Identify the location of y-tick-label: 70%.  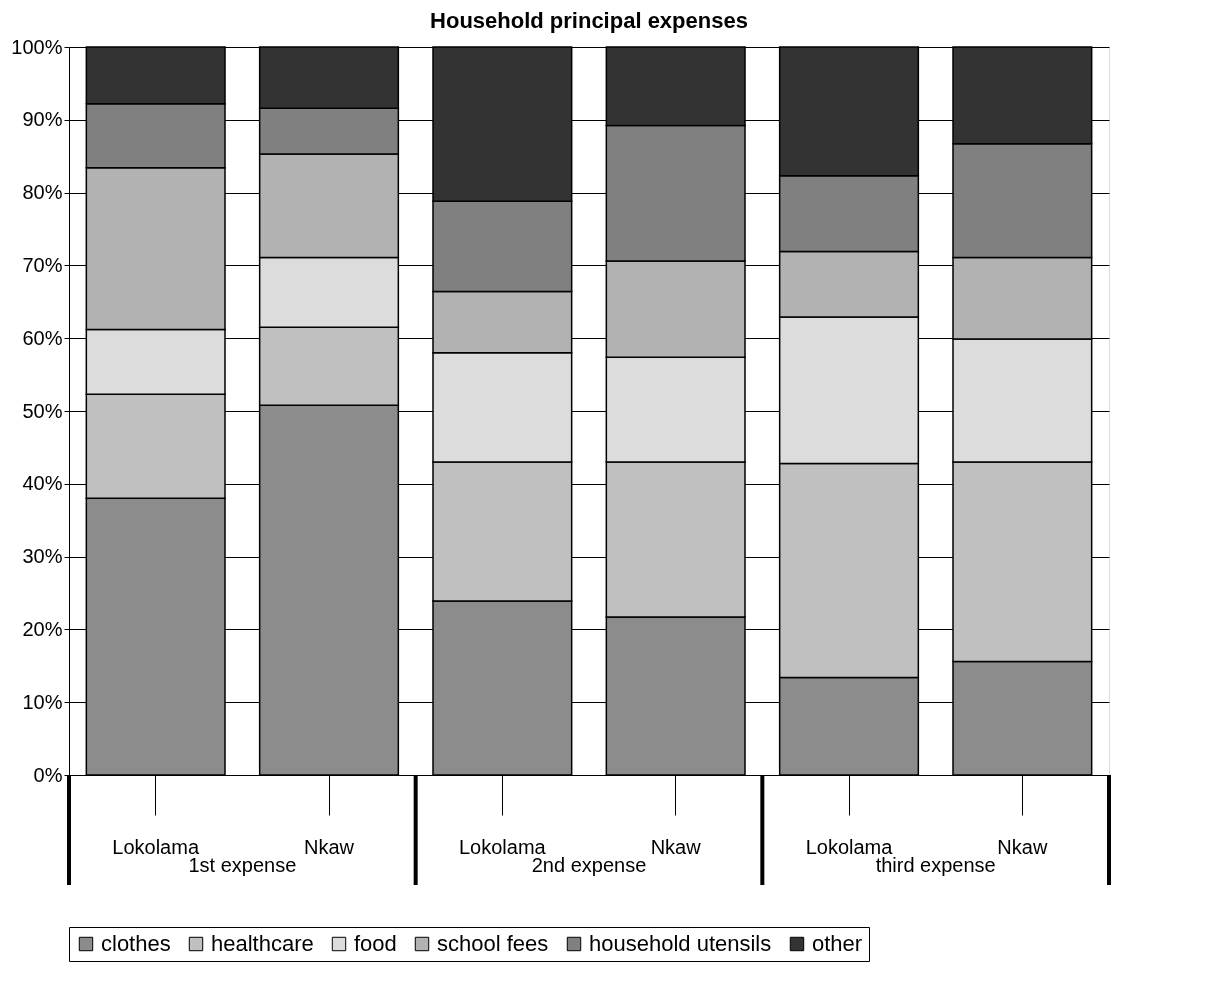
(42, 264).